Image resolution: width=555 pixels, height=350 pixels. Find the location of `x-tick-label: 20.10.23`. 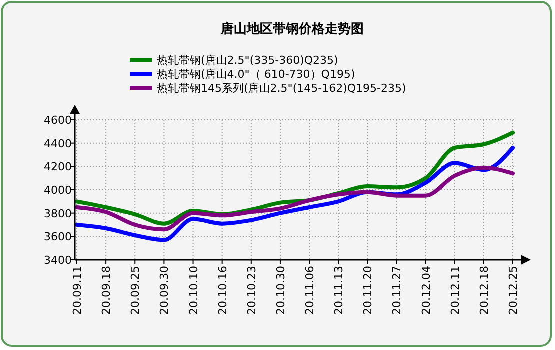

x-tick-label: 20.10.23 is located at coordinates (251, 290).